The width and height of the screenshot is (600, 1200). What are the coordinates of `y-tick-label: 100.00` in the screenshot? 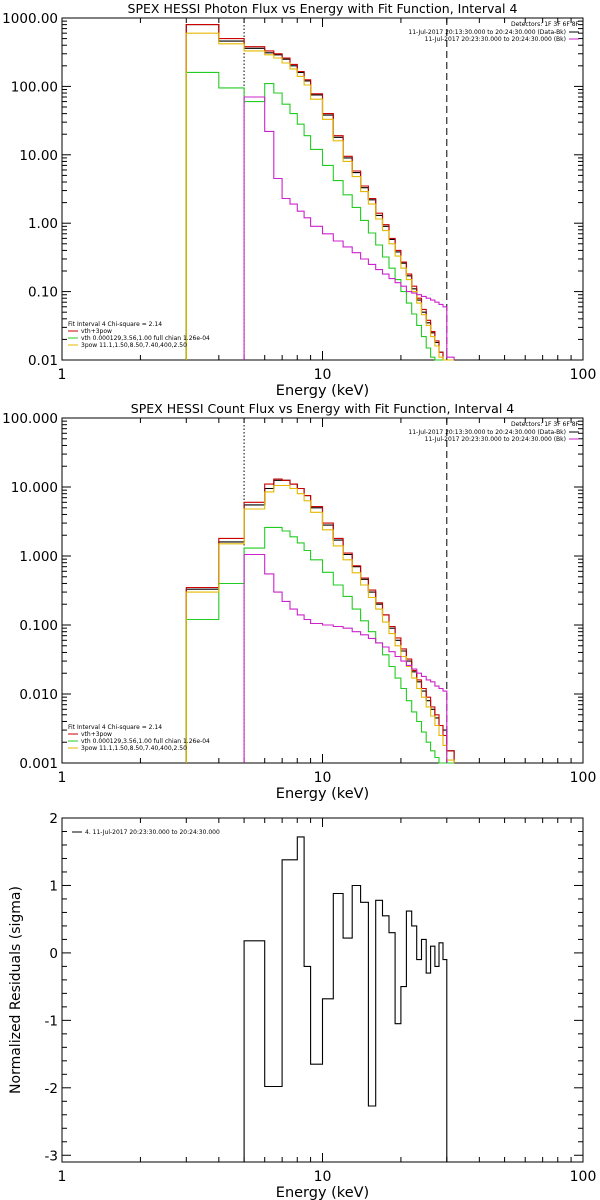 It's located at (34, 87).